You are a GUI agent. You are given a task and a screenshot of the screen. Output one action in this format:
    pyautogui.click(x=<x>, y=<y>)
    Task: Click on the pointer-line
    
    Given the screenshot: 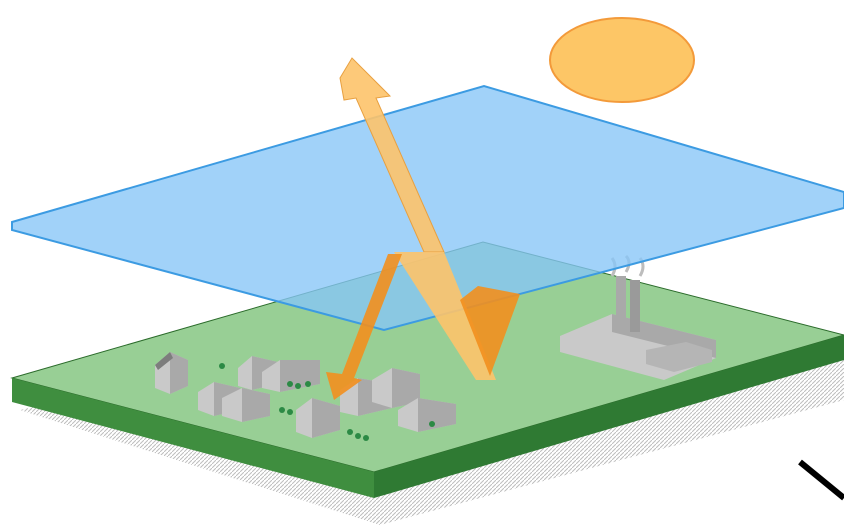 What is the action you would take?
    pyautogui.click(x=821, y=480)
    